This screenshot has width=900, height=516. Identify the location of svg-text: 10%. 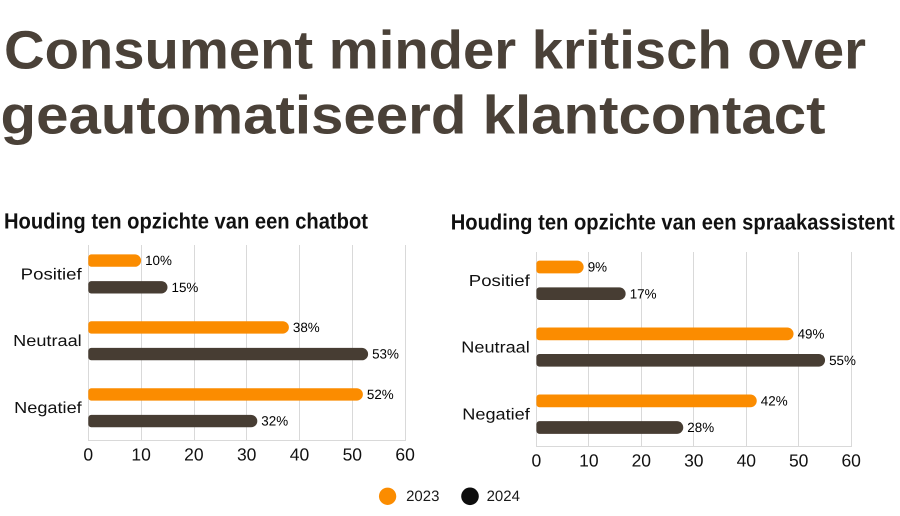
(158, 260).